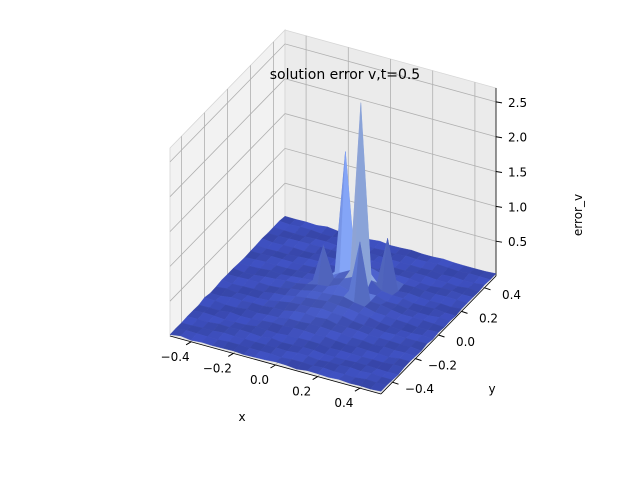 Image resolution: width=640 pixels, height=480 pixels. What do you see at coordinates (511, 295) in the screenshot?
I see `y-tick-label: 0.4` at bounding box center [511, 295].